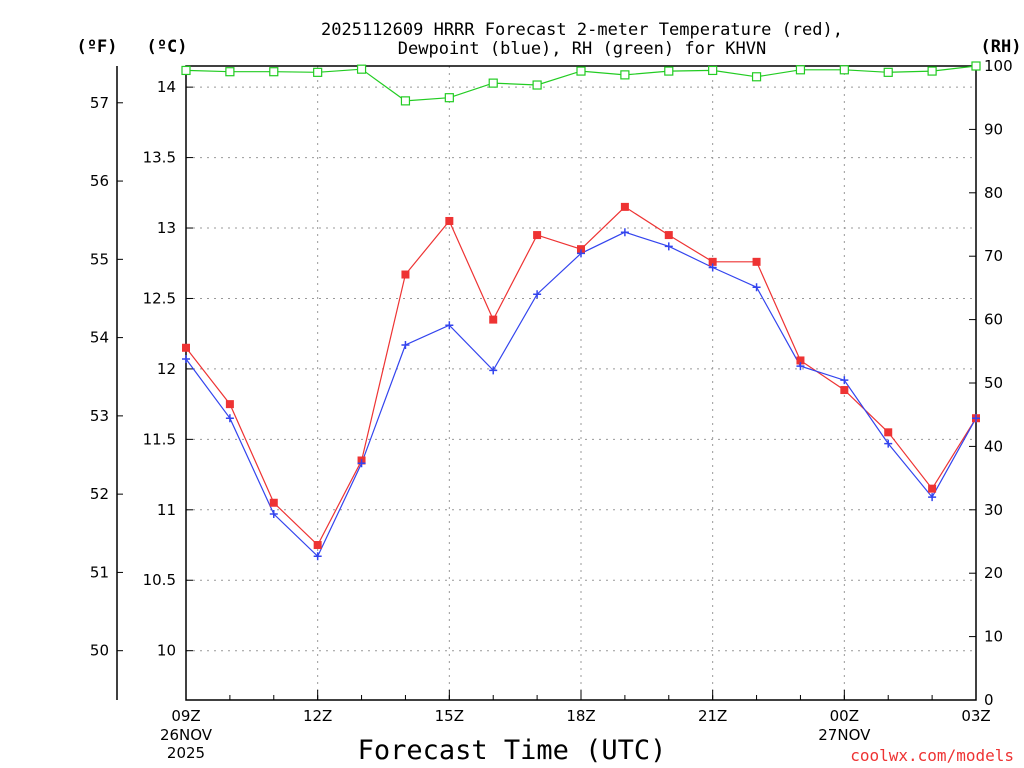  I want to click on fahrenheit-tick-label: 50, so click(99, 651).